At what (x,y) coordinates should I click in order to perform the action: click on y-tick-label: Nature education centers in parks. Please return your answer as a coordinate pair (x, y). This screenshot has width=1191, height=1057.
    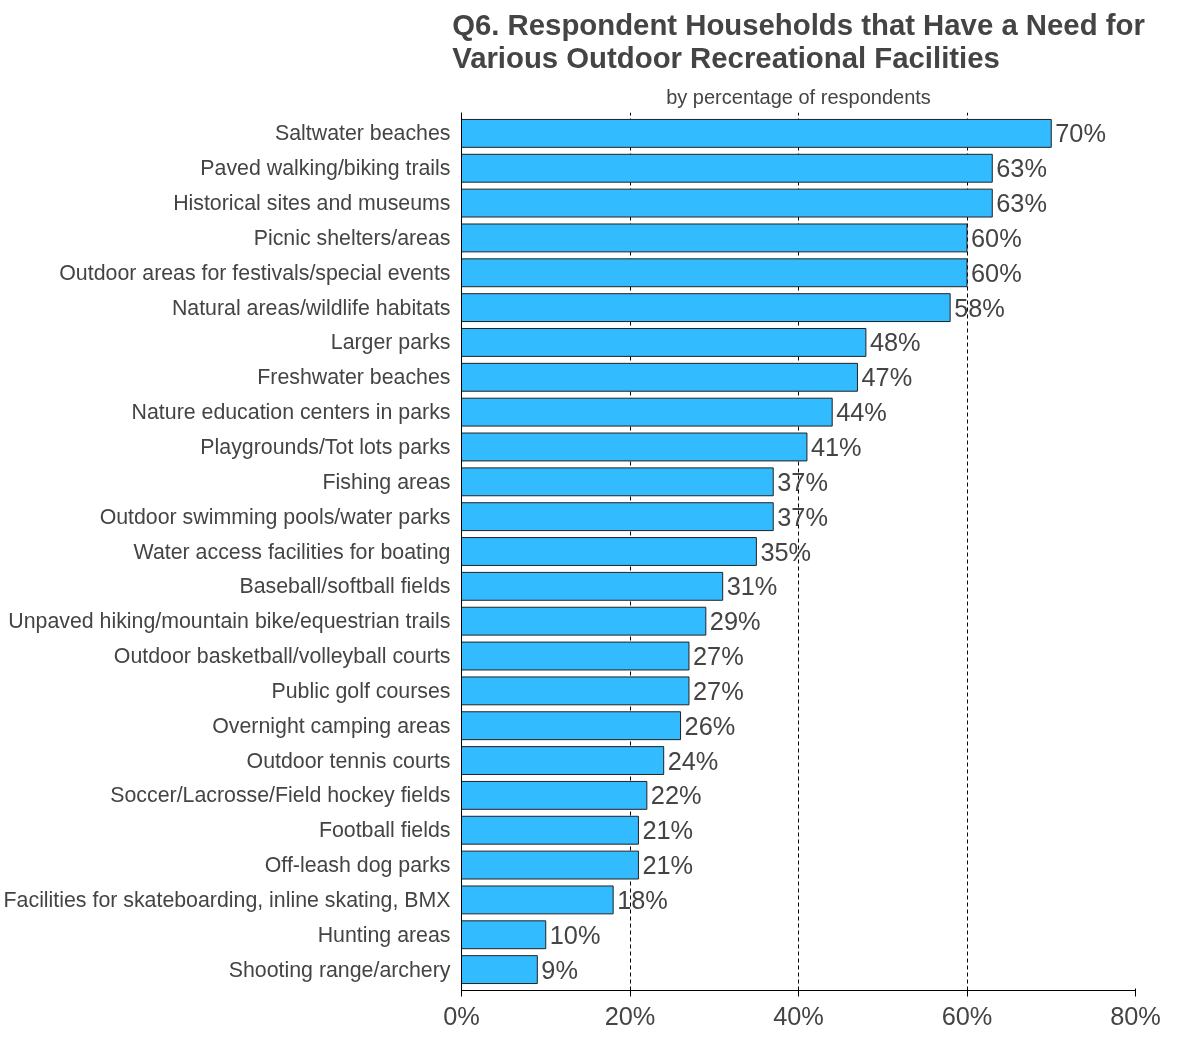
    Looking at the image, I should click on (291, 412).